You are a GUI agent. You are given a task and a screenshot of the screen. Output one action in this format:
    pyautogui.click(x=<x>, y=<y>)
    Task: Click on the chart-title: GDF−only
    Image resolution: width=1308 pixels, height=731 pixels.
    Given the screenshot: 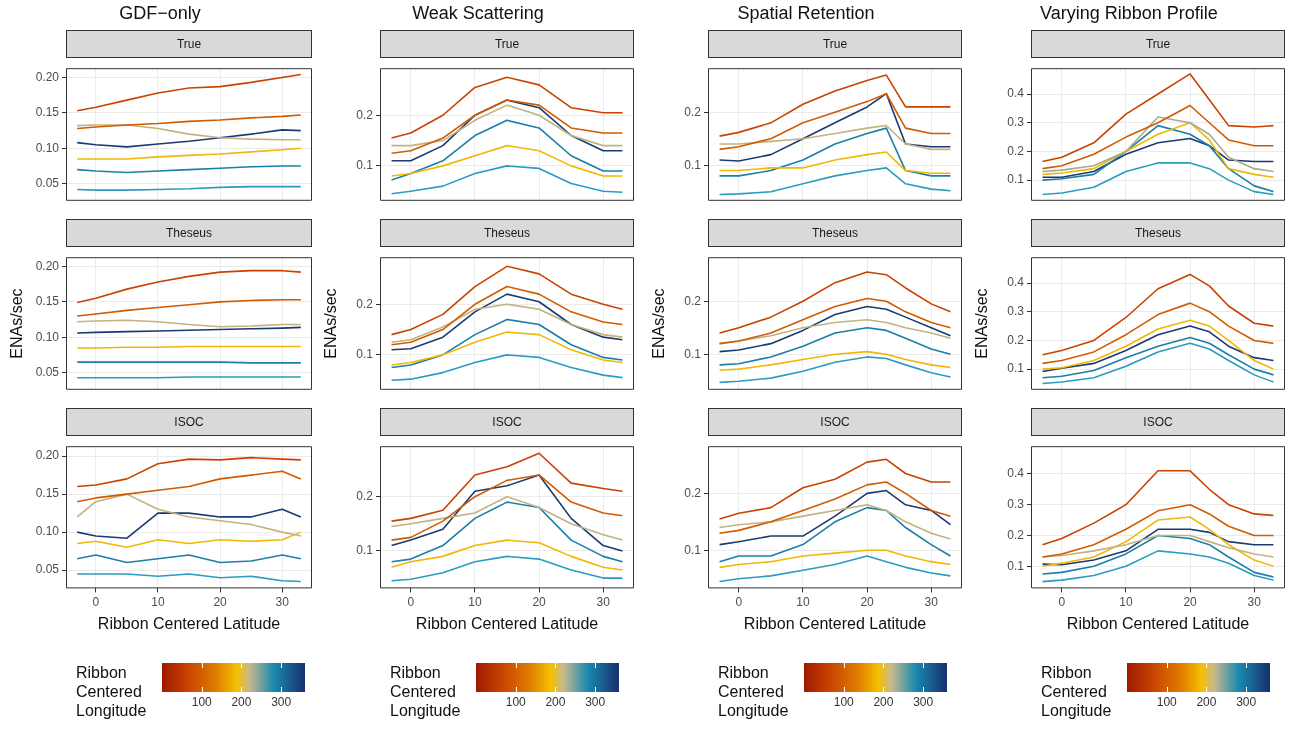 What is the action you would take?
    pyautogui.click(x=160, y=13)
    